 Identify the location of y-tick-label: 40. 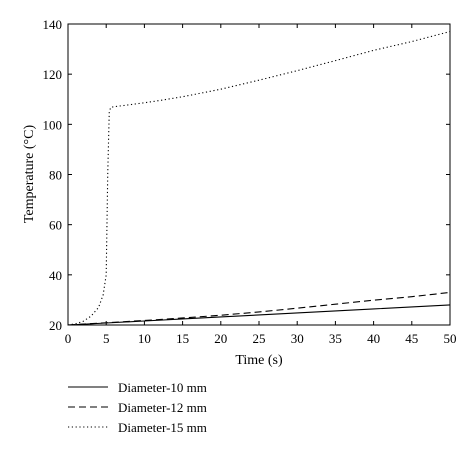
(55, 275).